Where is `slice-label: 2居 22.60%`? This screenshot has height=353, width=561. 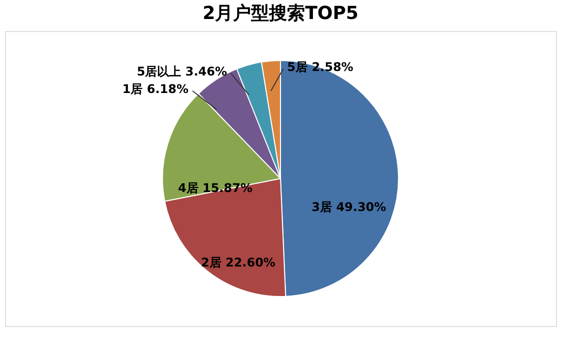 slice-label: 2居 22.60% is located at coordinates (238, 262).